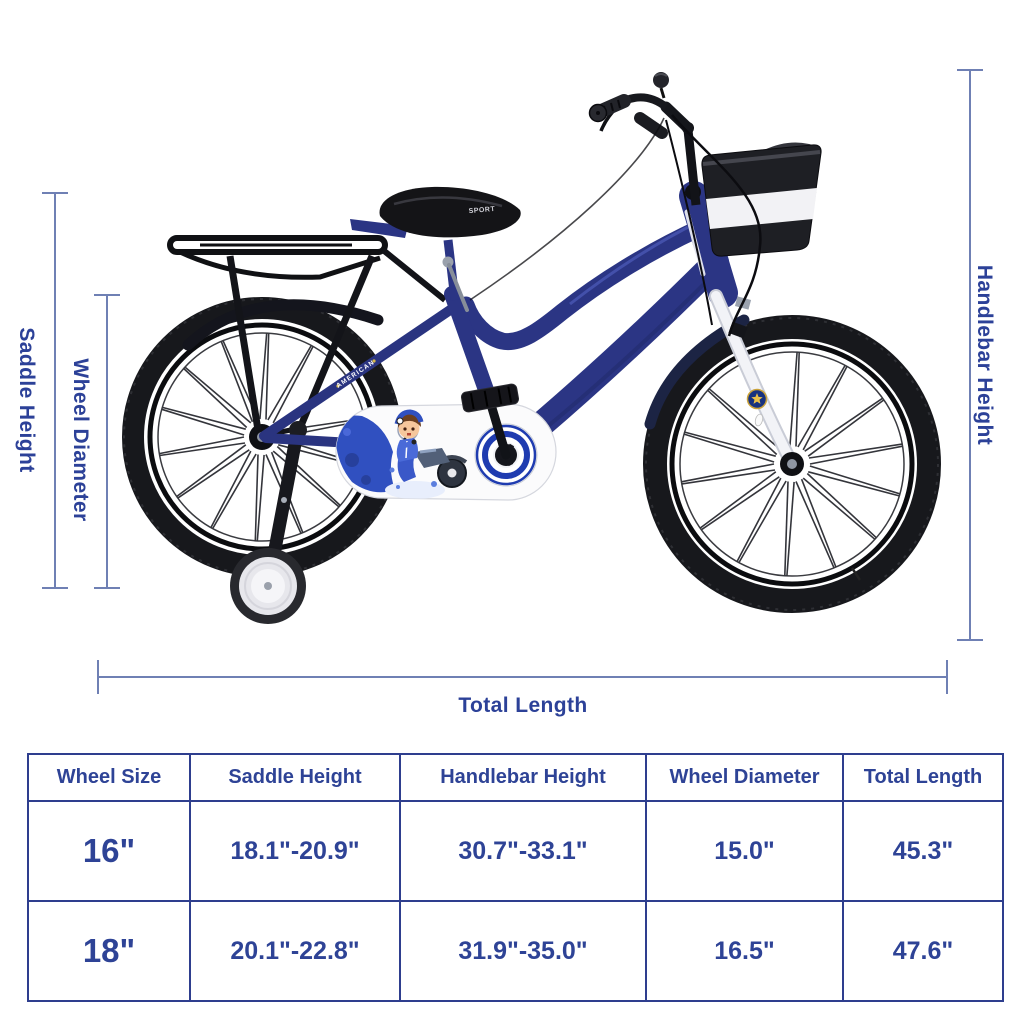 The image size is (1024, 1024). I want to click on front-basket, so click(761, 199).